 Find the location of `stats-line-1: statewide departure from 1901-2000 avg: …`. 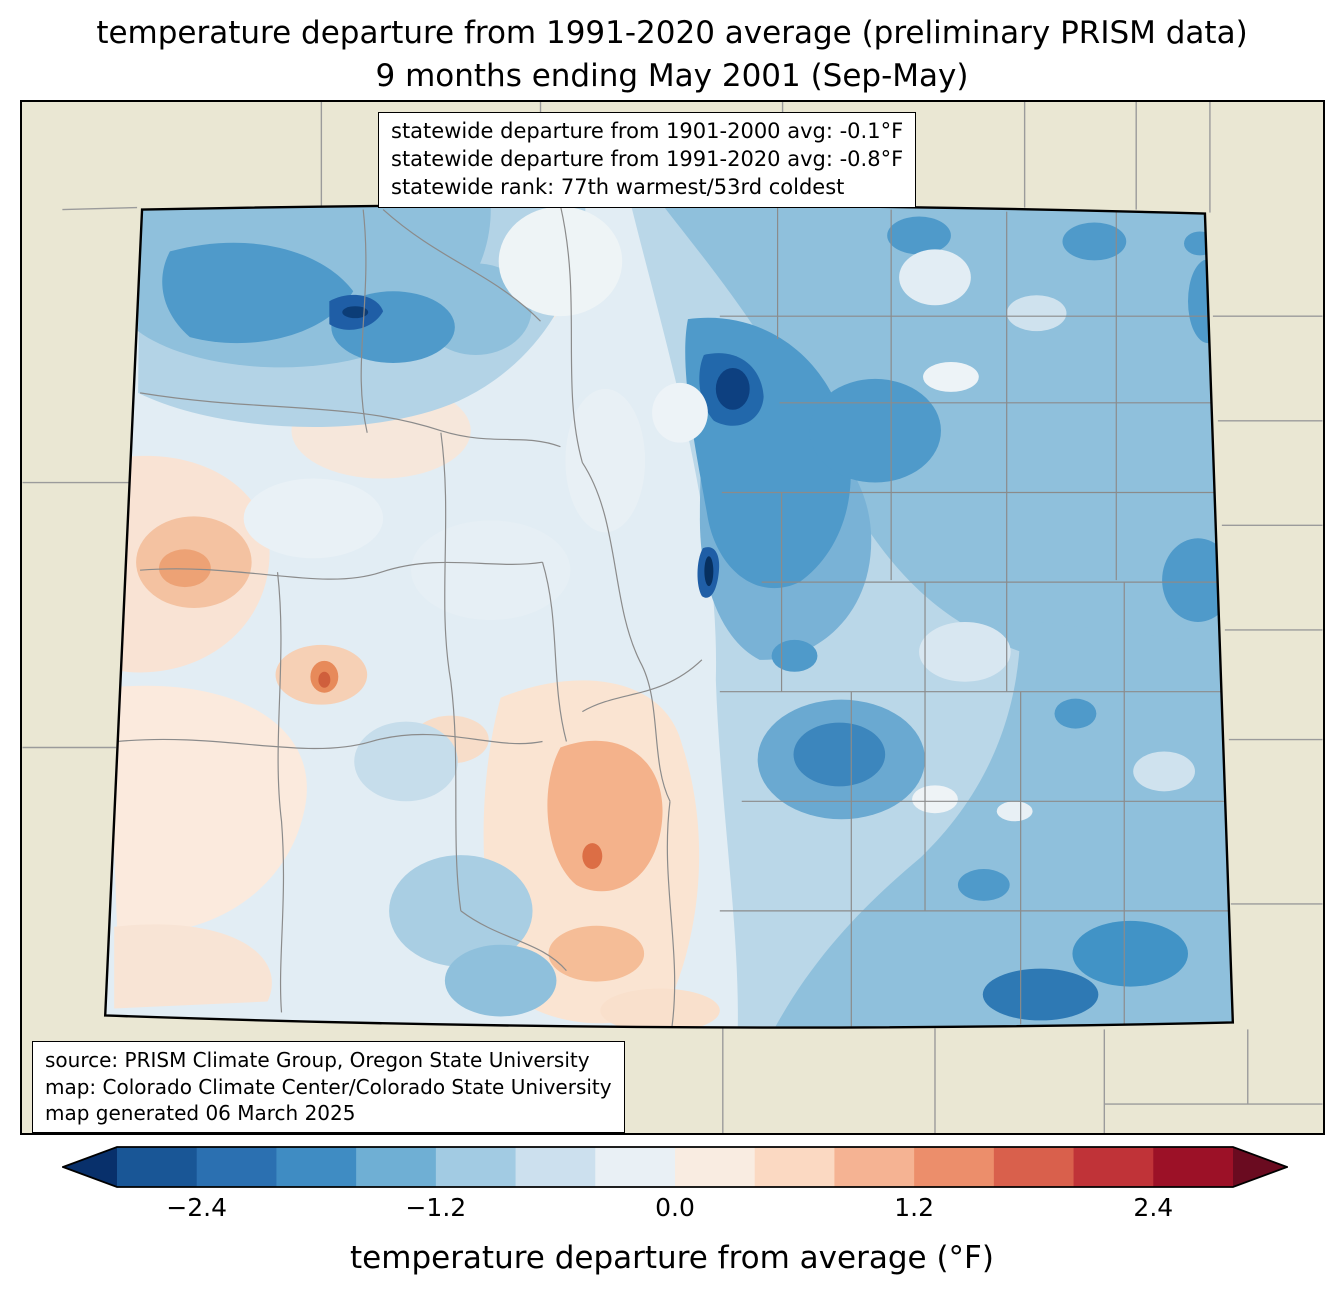

stats-line-1: statewide departure from 1901-2000 avg: … is located at coordinates (647, 131).